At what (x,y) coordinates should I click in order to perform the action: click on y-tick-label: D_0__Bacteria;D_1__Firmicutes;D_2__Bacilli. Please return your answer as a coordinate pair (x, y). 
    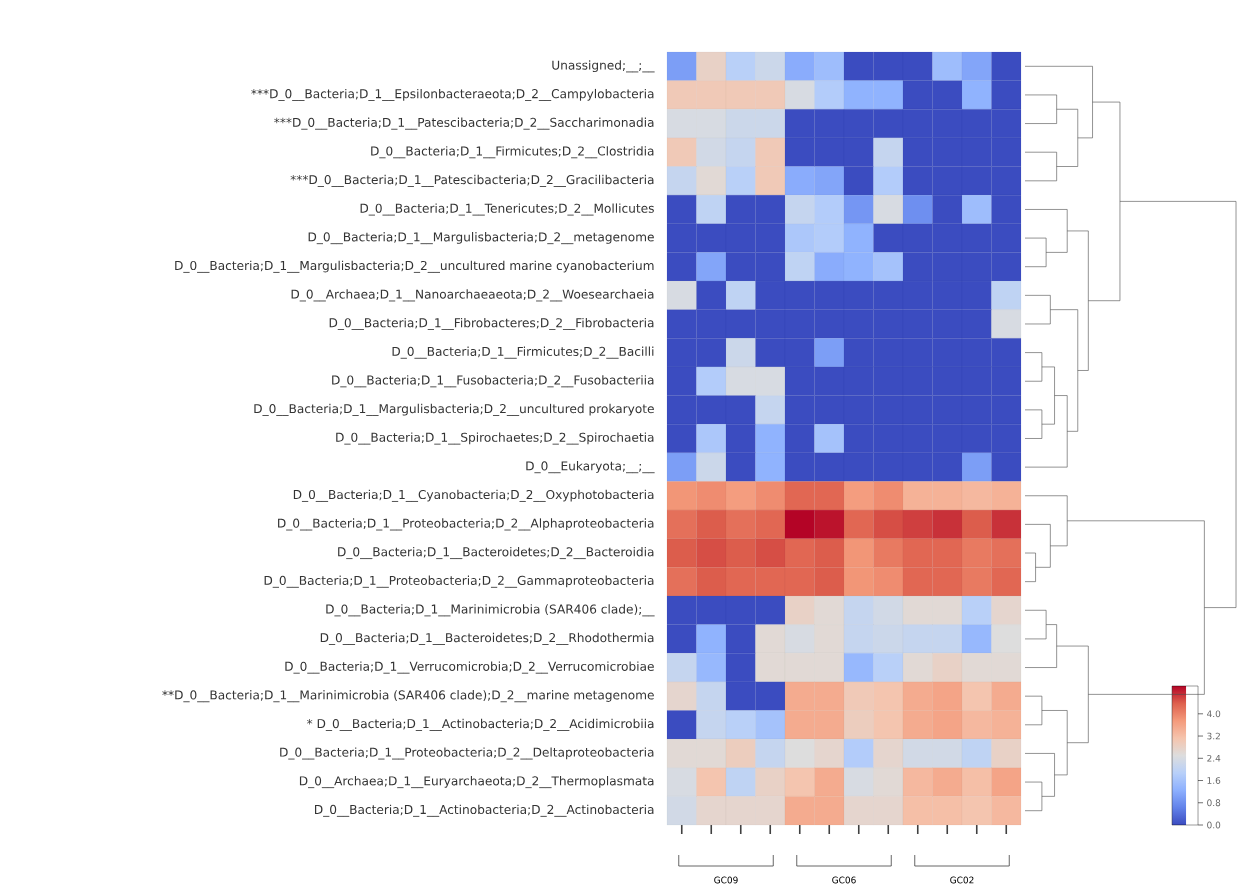
    Looking at the image, I should click on (523, 352).